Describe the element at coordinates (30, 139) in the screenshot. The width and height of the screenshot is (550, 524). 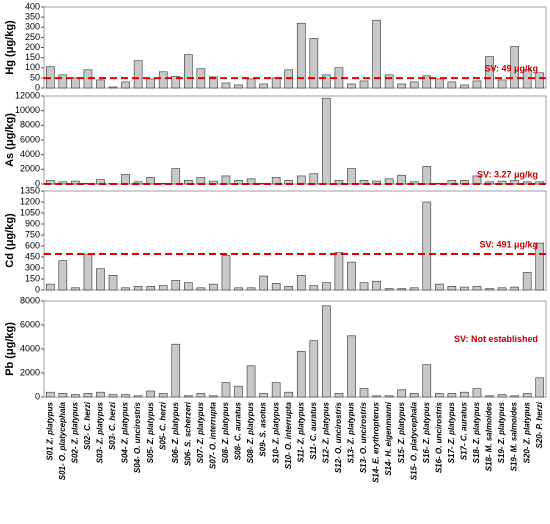
I see `y-tick-label: 6000` at that location.